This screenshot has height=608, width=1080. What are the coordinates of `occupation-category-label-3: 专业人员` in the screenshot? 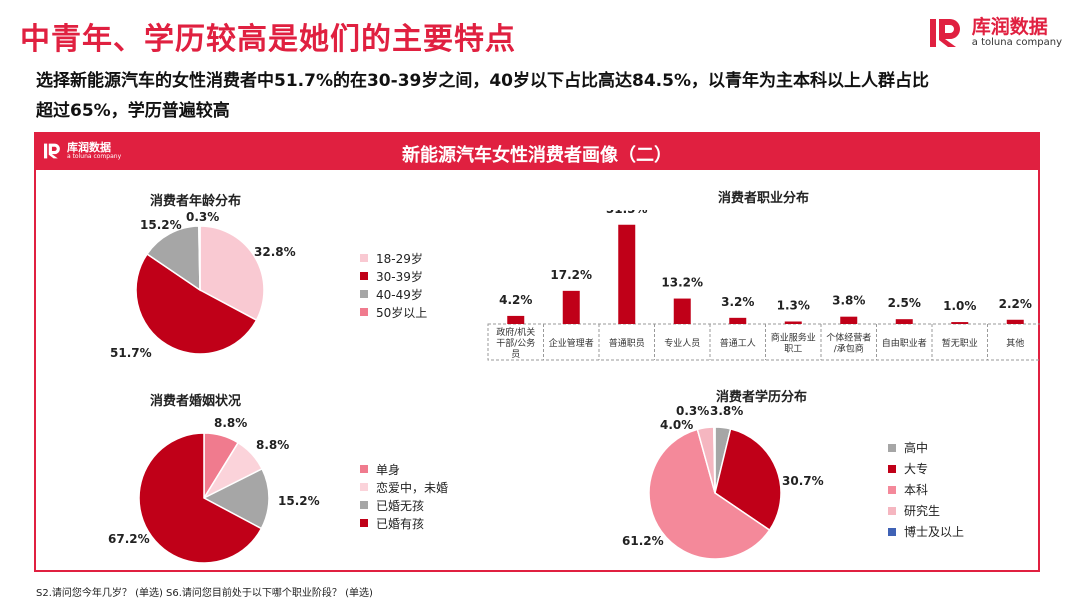 It's located at (682, 343).